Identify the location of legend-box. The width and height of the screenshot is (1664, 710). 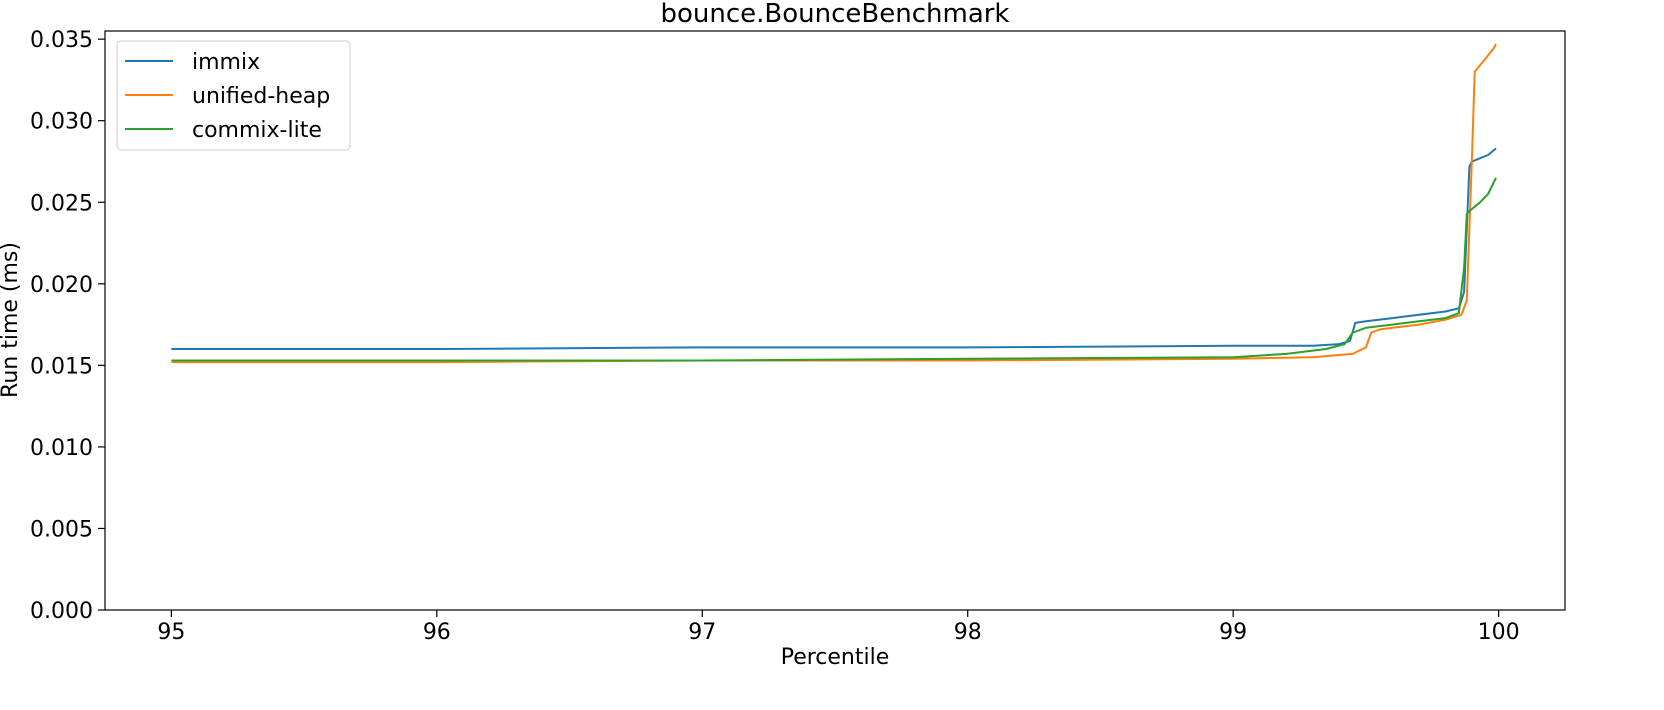
(233, 95).